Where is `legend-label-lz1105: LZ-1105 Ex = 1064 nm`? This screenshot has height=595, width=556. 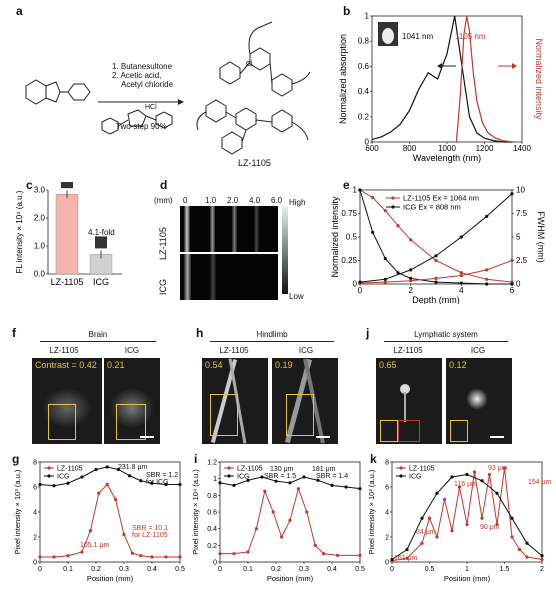
legend-label-lz1105: LZ-1105 Ex = 1064 nm is located at coordinates (441, 198).